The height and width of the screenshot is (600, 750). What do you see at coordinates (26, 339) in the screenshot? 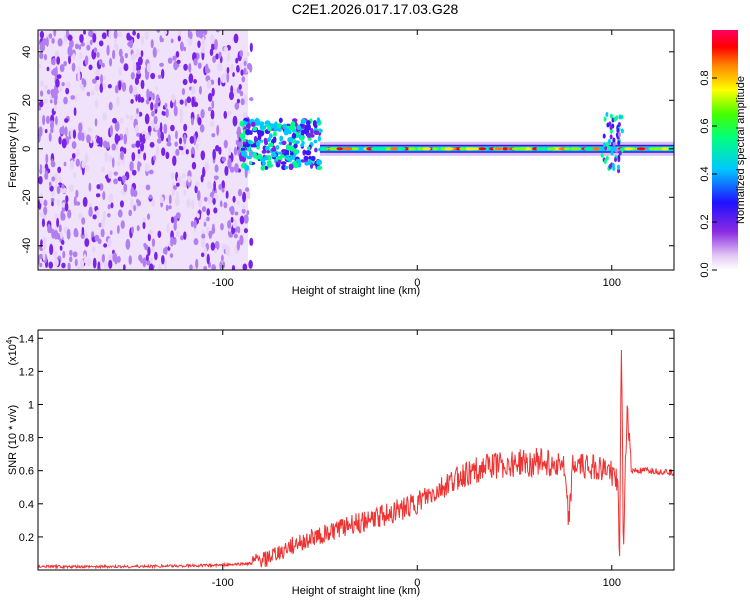
I see `snr-y-tick-label: 1.4` at bounding box center [26, 339].